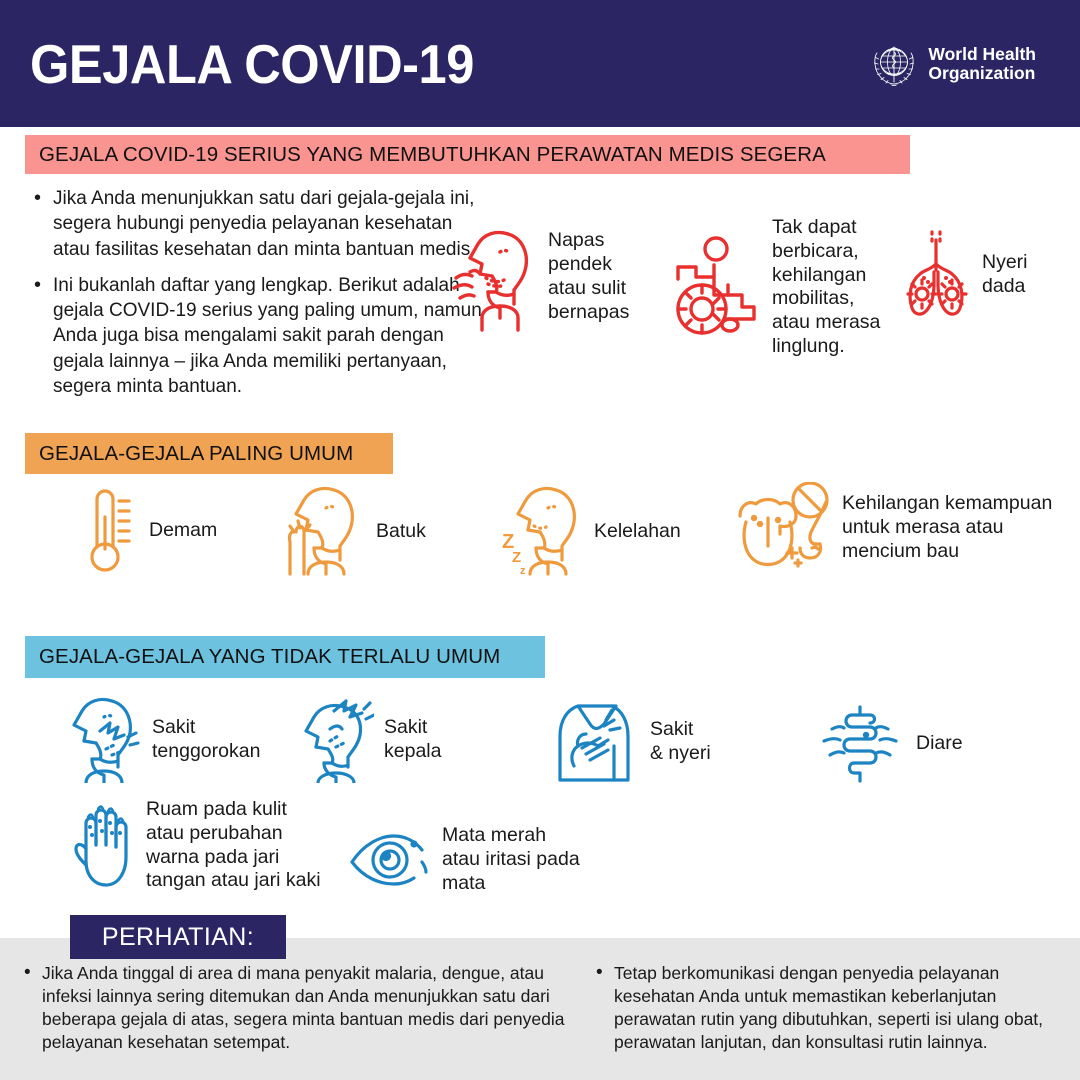 The height and width of the screenshot is (1080, 1080). I want to click on symptom-label: Kelelahan, so click(637, 531).